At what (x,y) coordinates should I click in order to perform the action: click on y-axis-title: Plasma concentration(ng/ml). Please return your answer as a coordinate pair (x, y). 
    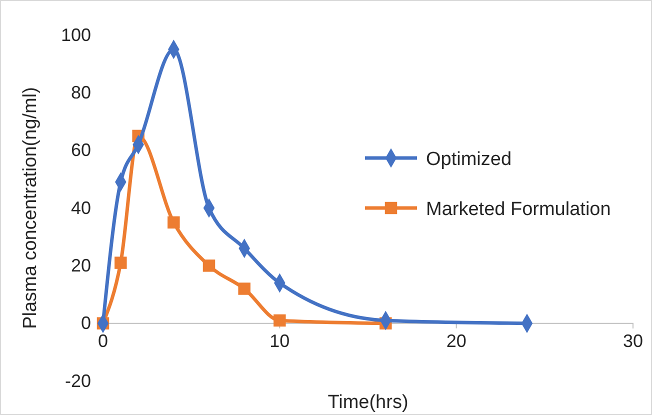
    Looking at the image, I should click on (30, 208).